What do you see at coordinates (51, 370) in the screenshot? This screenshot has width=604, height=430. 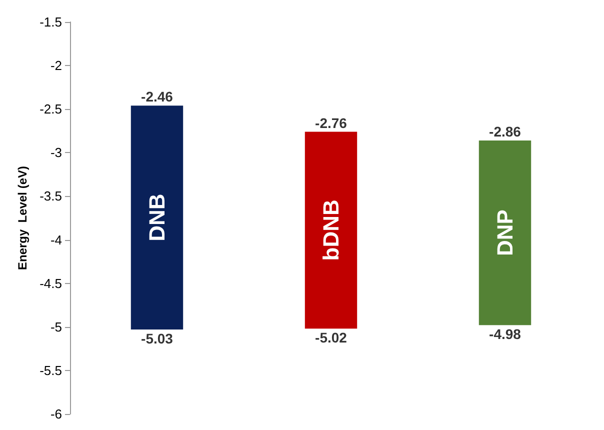 I see `y-tick-label: -5.5` at bounding box center [51, 370].